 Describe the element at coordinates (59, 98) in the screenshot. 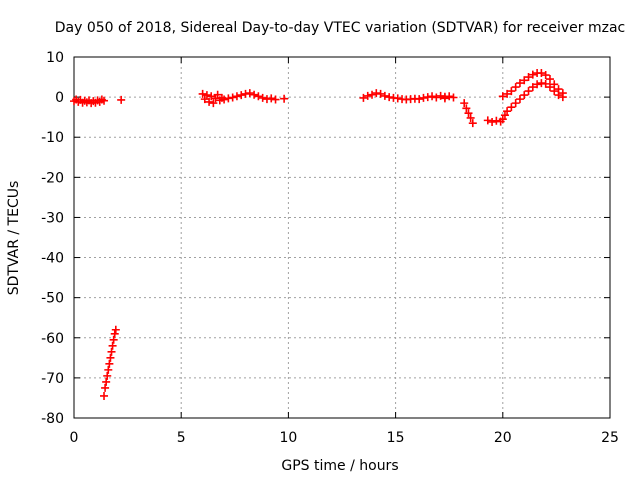

I see `y-tick-label: 0` at that location.